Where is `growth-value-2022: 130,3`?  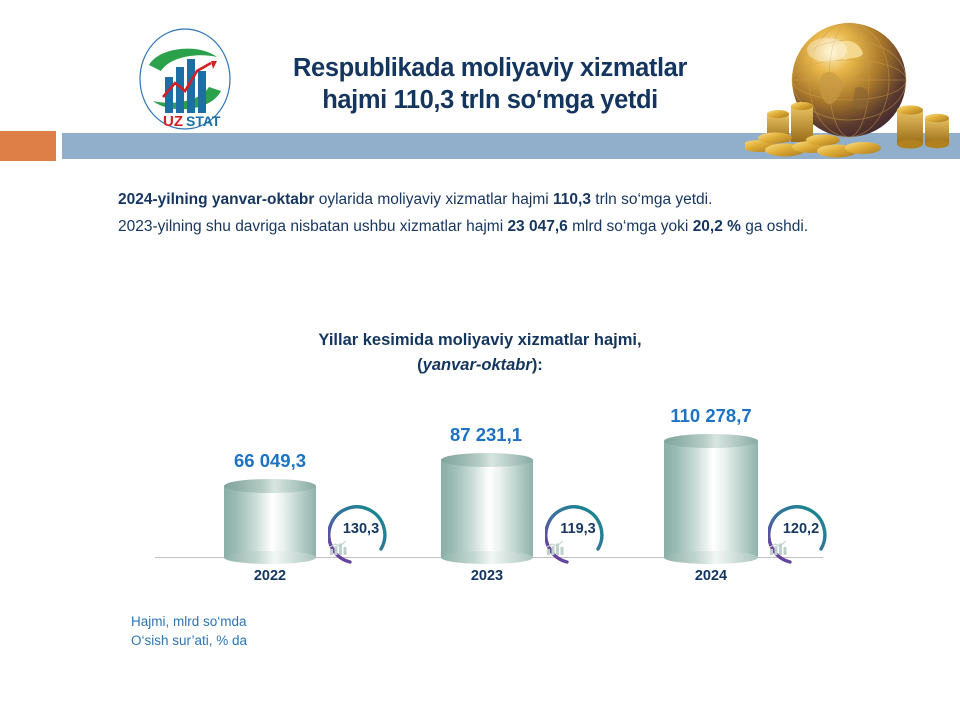 growth-value-2022: 130,3 is located at coordinates (361, 529).